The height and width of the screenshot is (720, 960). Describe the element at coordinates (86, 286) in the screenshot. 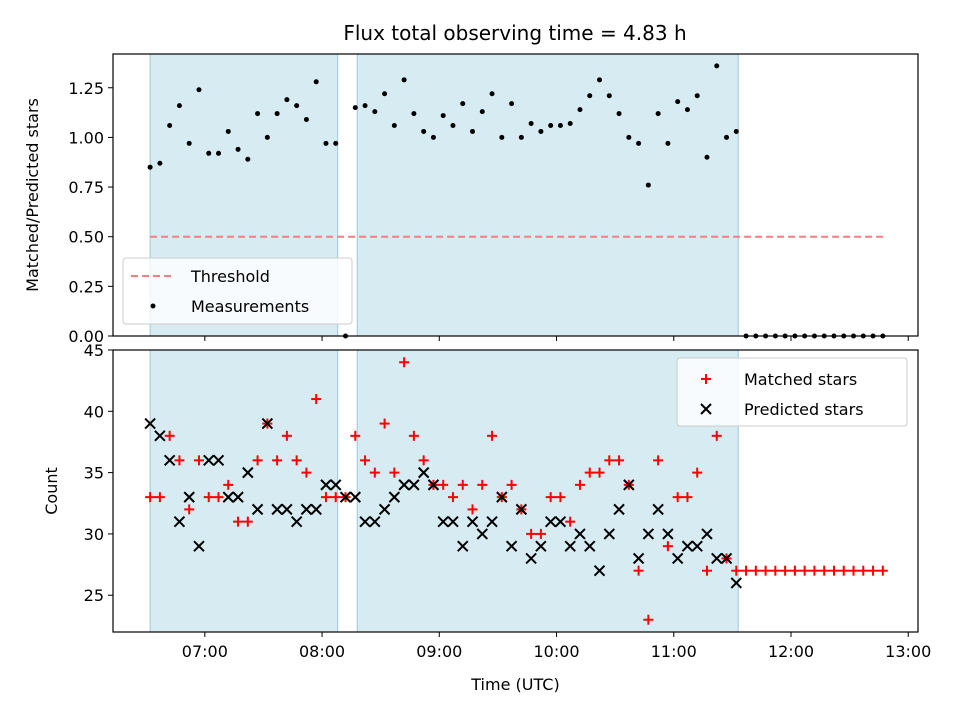

I see `y-tick-label: 0.25` at that location.